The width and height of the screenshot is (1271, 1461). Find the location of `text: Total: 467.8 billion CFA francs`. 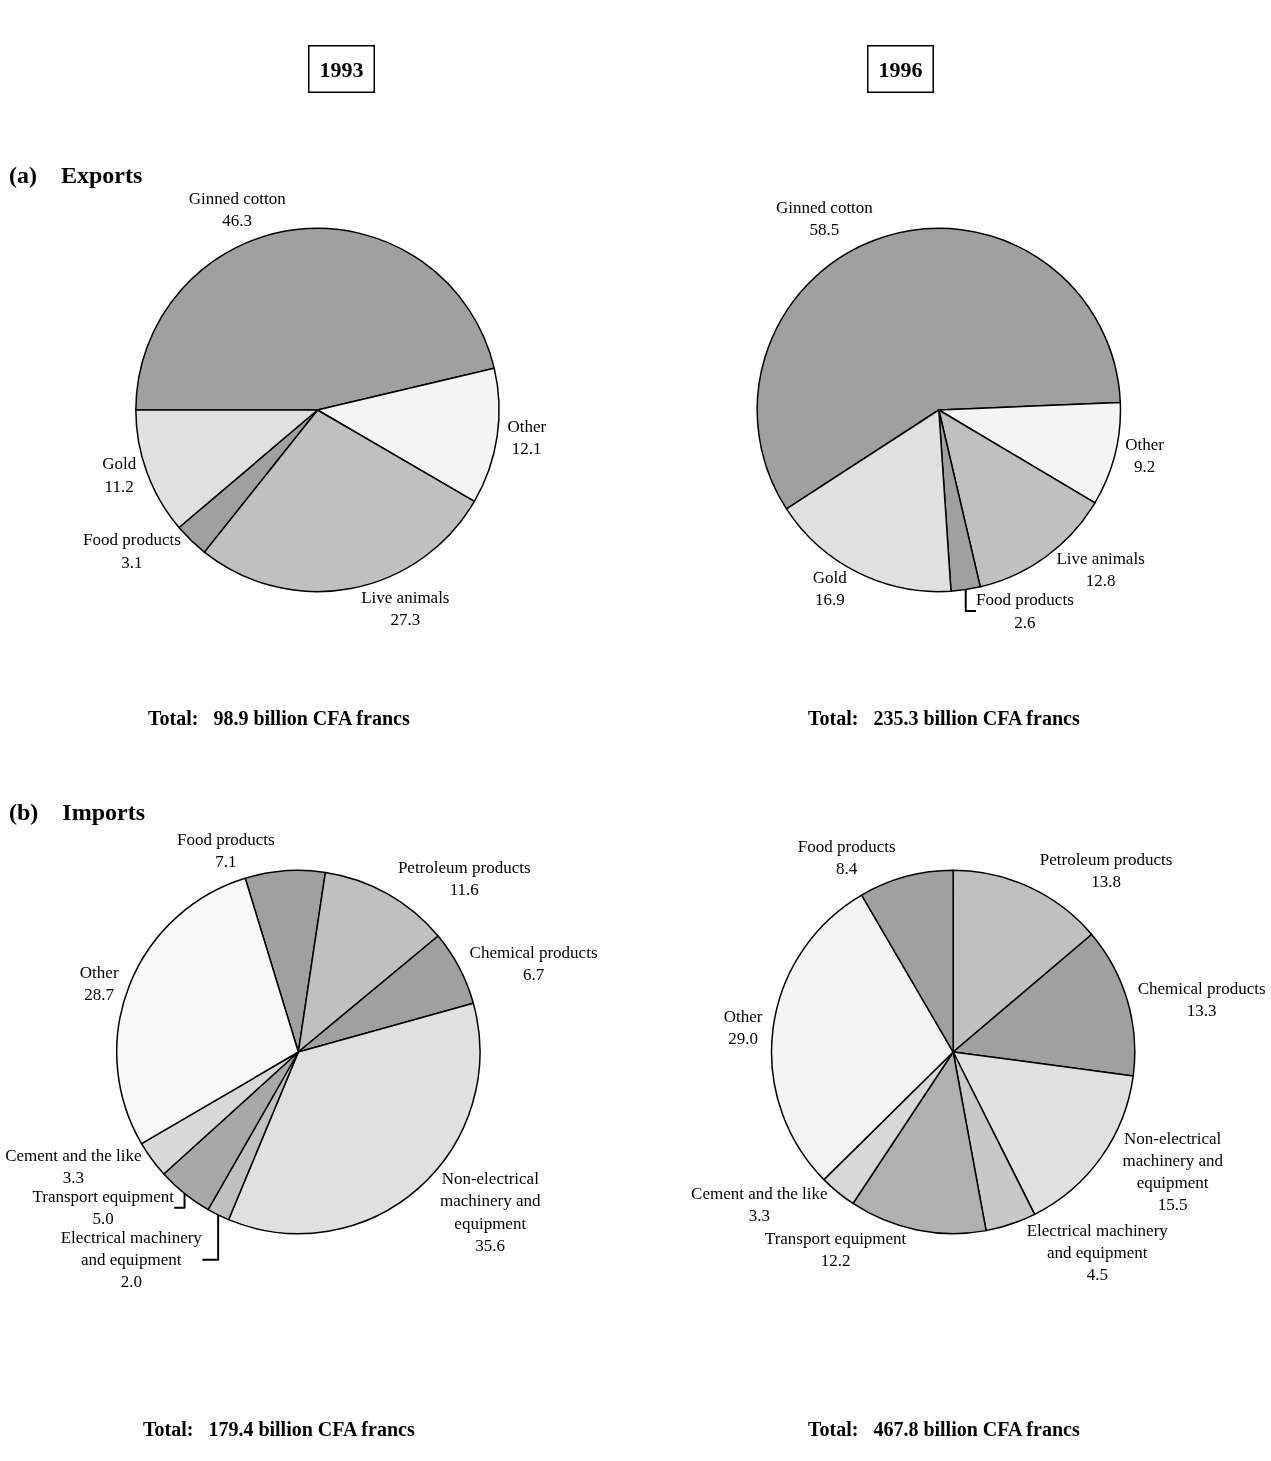

text: Total: 467.8 billion CFA francs is located at coordinates (944, 1429).